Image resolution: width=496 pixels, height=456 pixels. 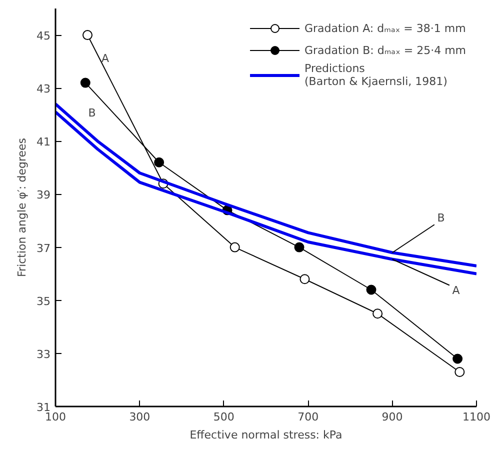 I want to click on x-axis-title: Effective normal stress: kPa, so click(x=266, y=435).